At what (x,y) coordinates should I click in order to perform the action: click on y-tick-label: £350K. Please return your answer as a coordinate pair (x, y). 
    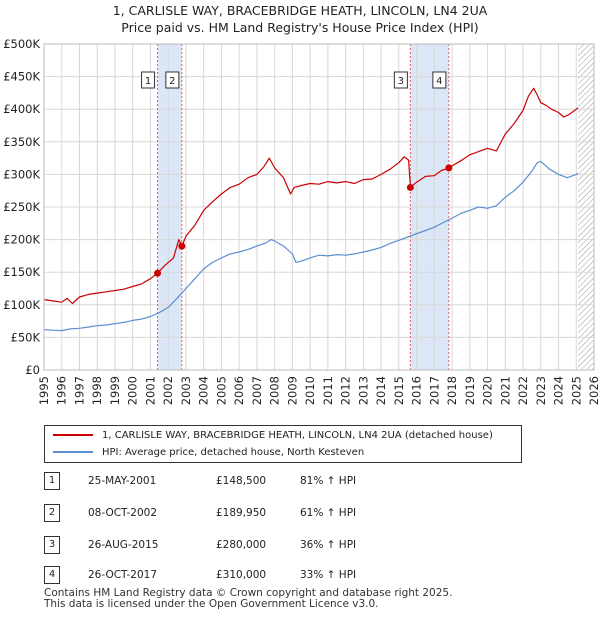
    Looking at the image, I should click on (21, 142).